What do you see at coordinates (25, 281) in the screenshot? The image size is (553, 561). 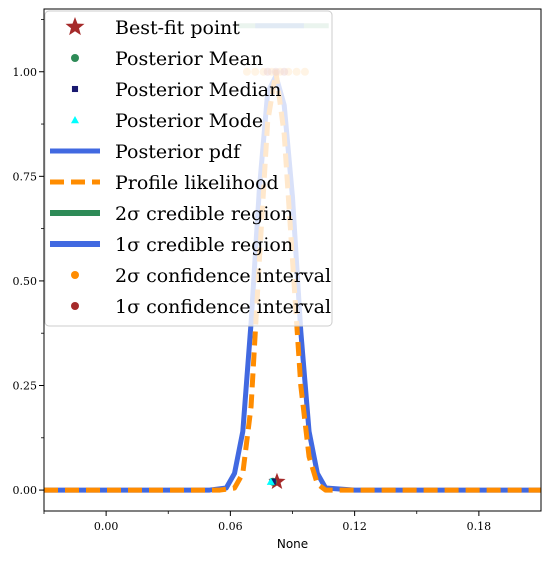 I see `y-tick-label-2: 0.50` at bounding box center [25, 281].